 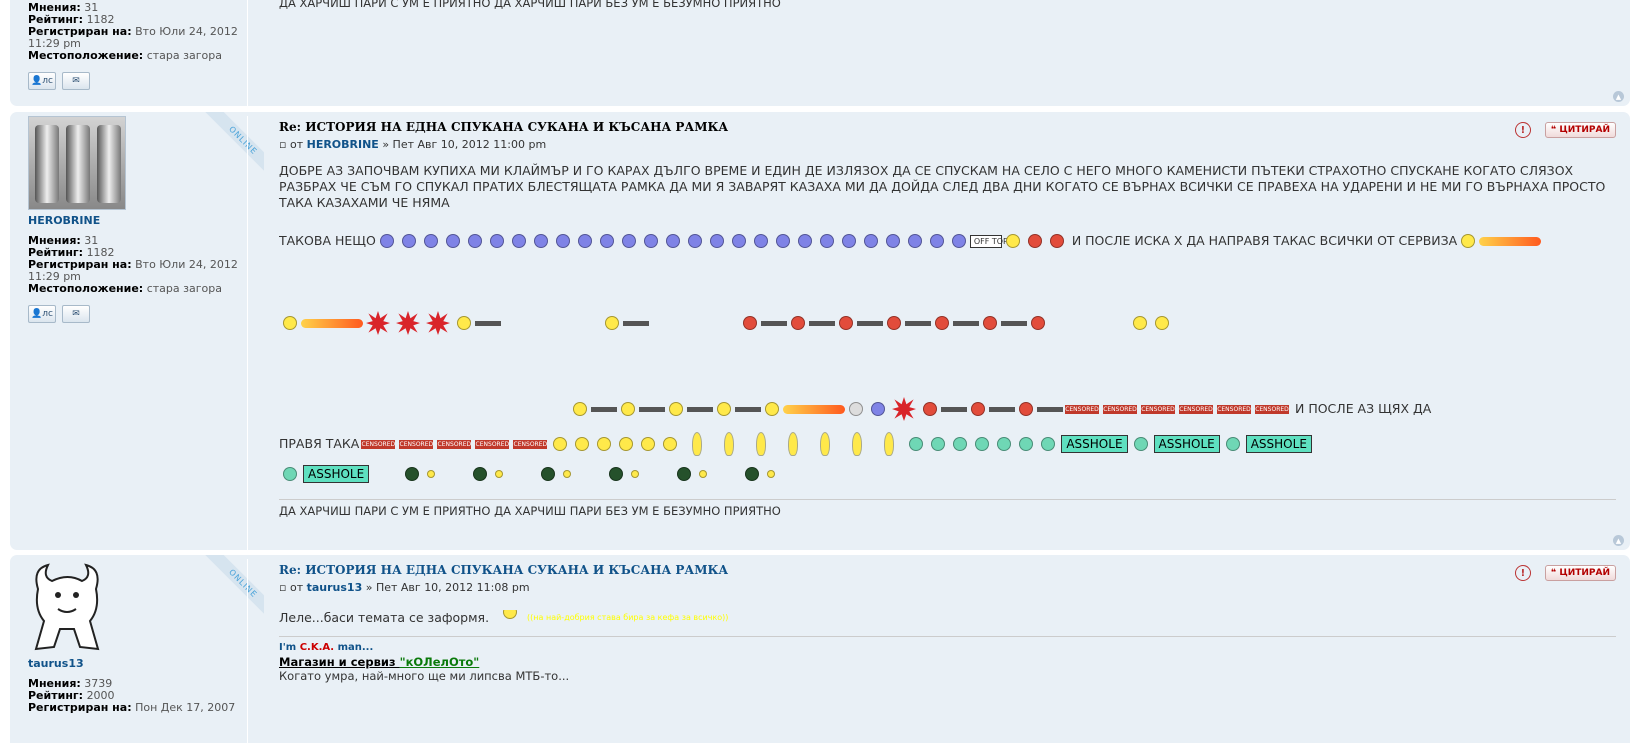 What do you see at coordinates (510, 614) in the screenshot?
I see `popcorn-smiley-icon` at bounding box center [510, 614].